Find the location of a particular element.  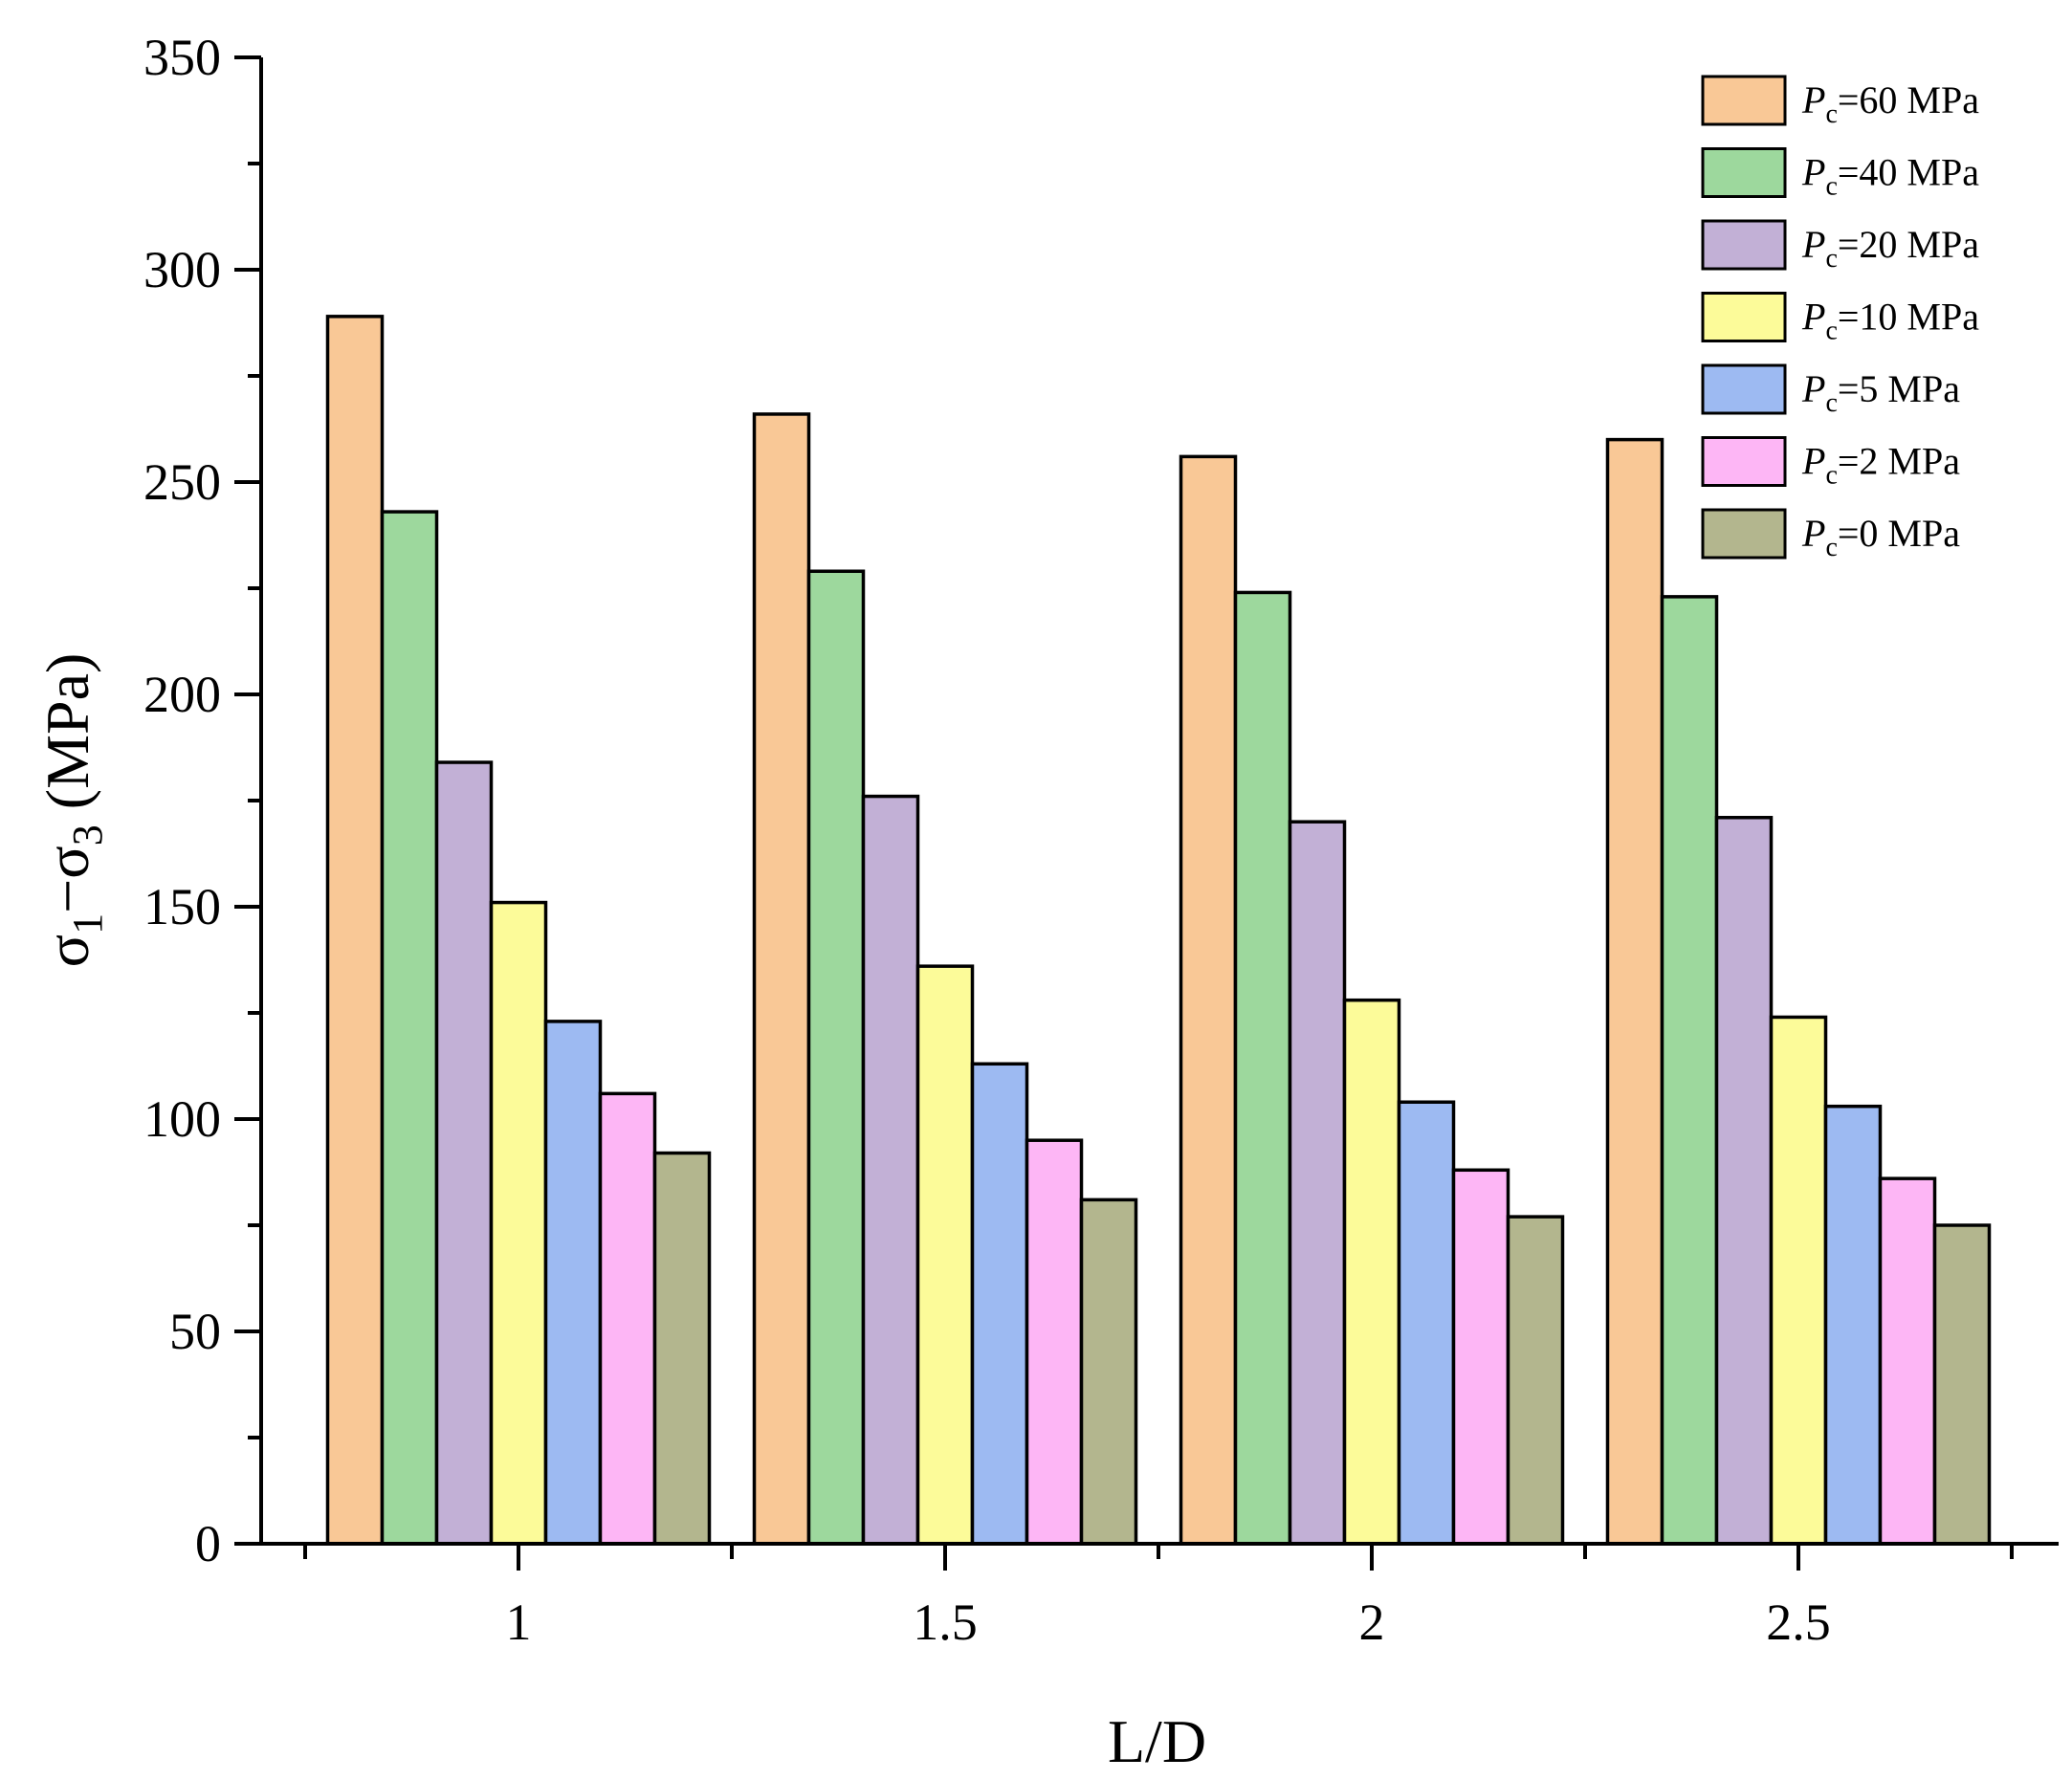

y-axis-title: σ1−σ3 (MPa) is located at coordinates (72, 810).